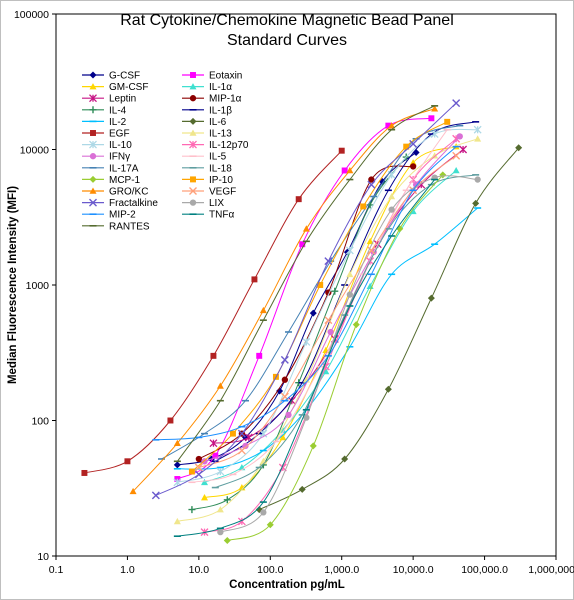 The width and height of the screenshot is (574, 600). What do you see at coordinates (120, 203) in the screenshot?
I see `legend-entry: Fractalkine` at bounding box center [120, 203].